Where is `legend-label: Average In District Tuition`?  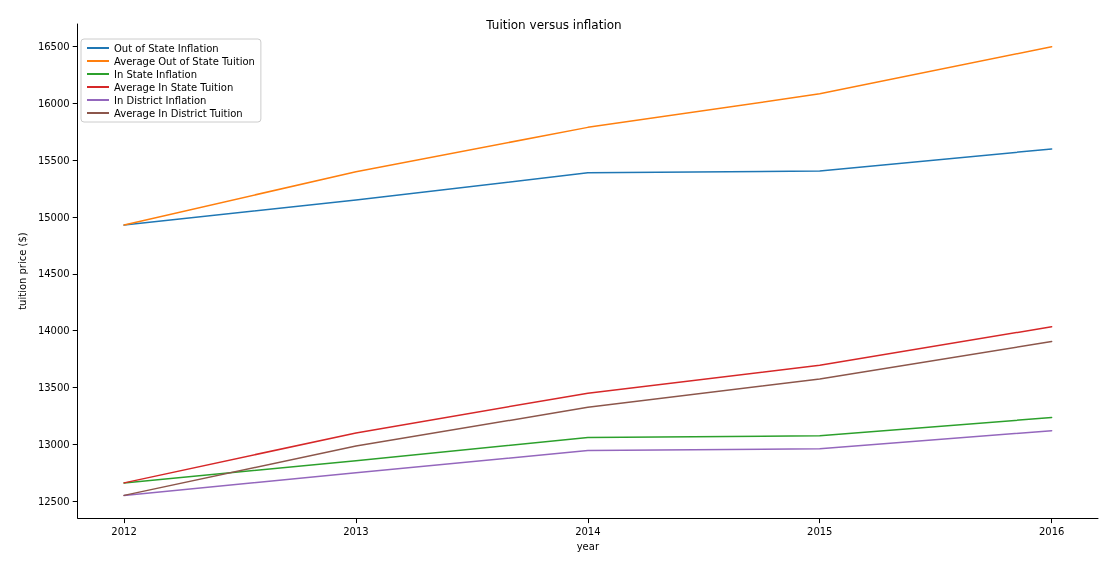 legend-label: Average In District Tuition is located at coordinates (178, 113).